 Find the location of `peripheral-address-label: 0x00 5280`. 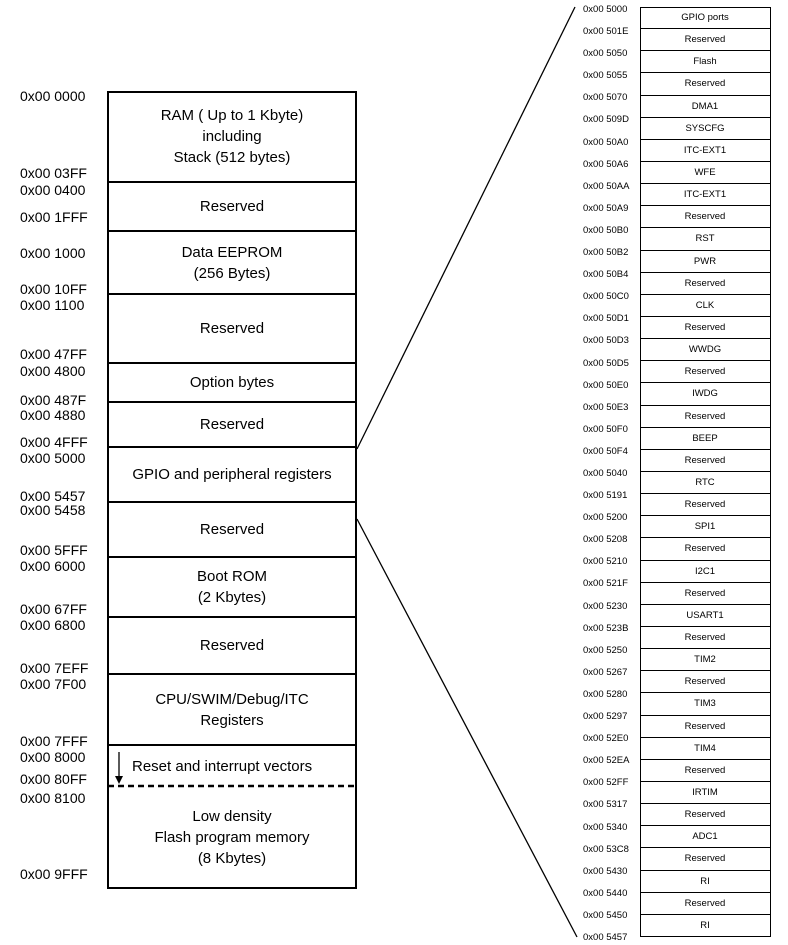

peripheral-address-label: 0x00 5280 is located at coordinates (605, 694).